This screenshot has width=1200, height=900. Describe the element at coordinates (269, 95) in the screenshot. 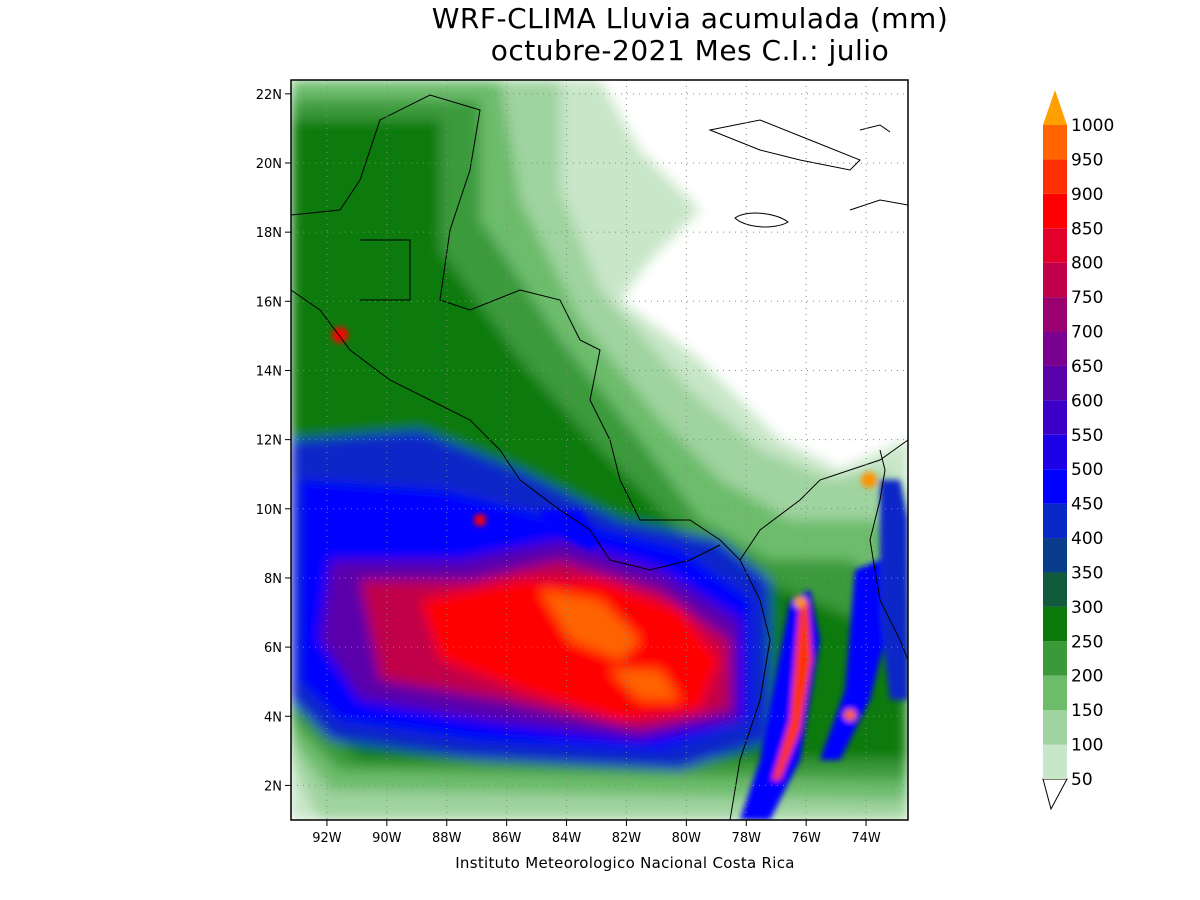

I see `lat-tick-label: 22N` at that location.